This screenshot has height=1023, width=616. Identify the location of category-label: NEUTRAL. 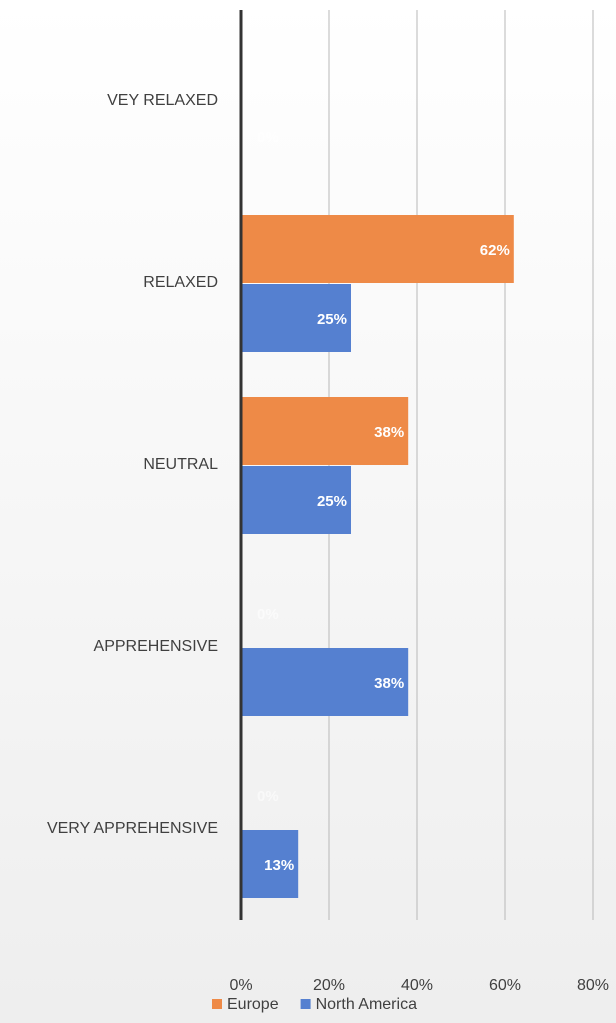
(180, 464).